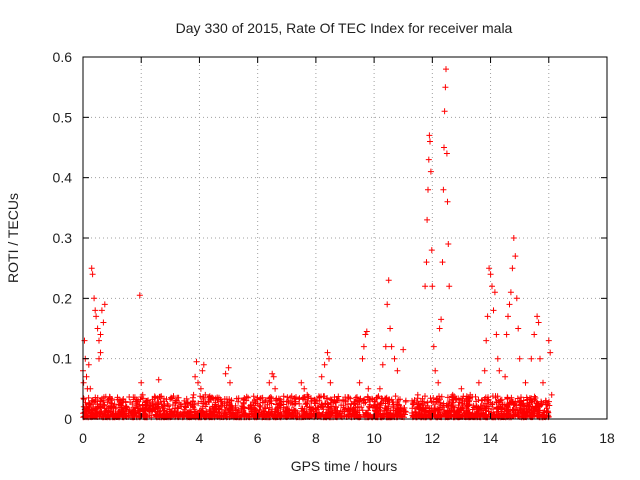 The width and height of the screenshot is (640, 480). I want to click on x-tick-label: 6, so click(258, 438).